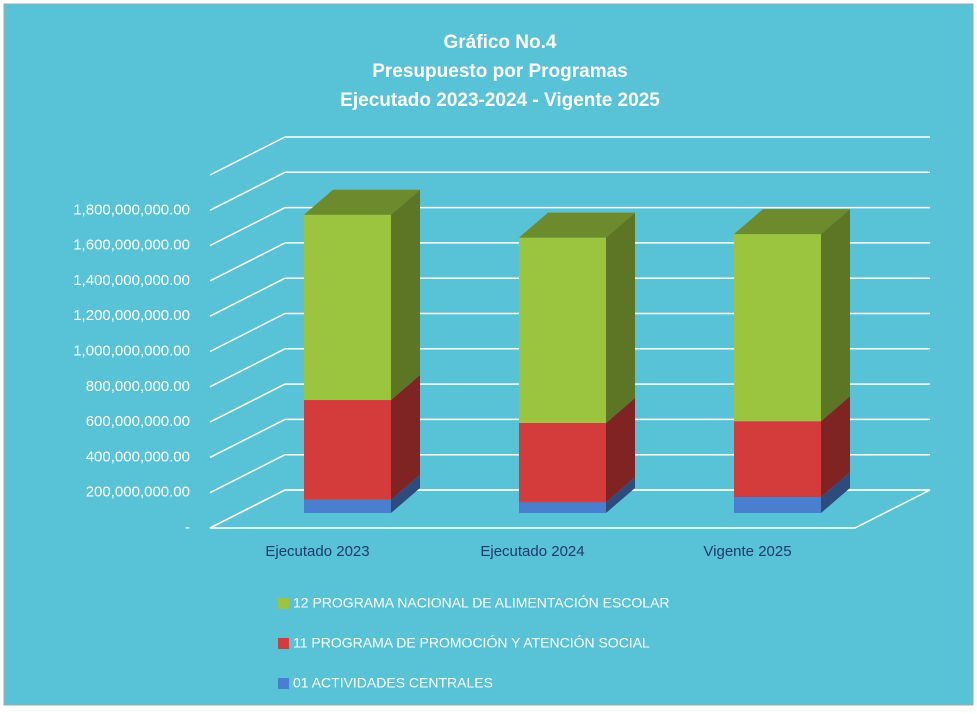  What do you see at coordinates (317, 551) in the screenshot?
I see `x-tick-label: Ejecutado 2023` at bounding box center [317, 551].